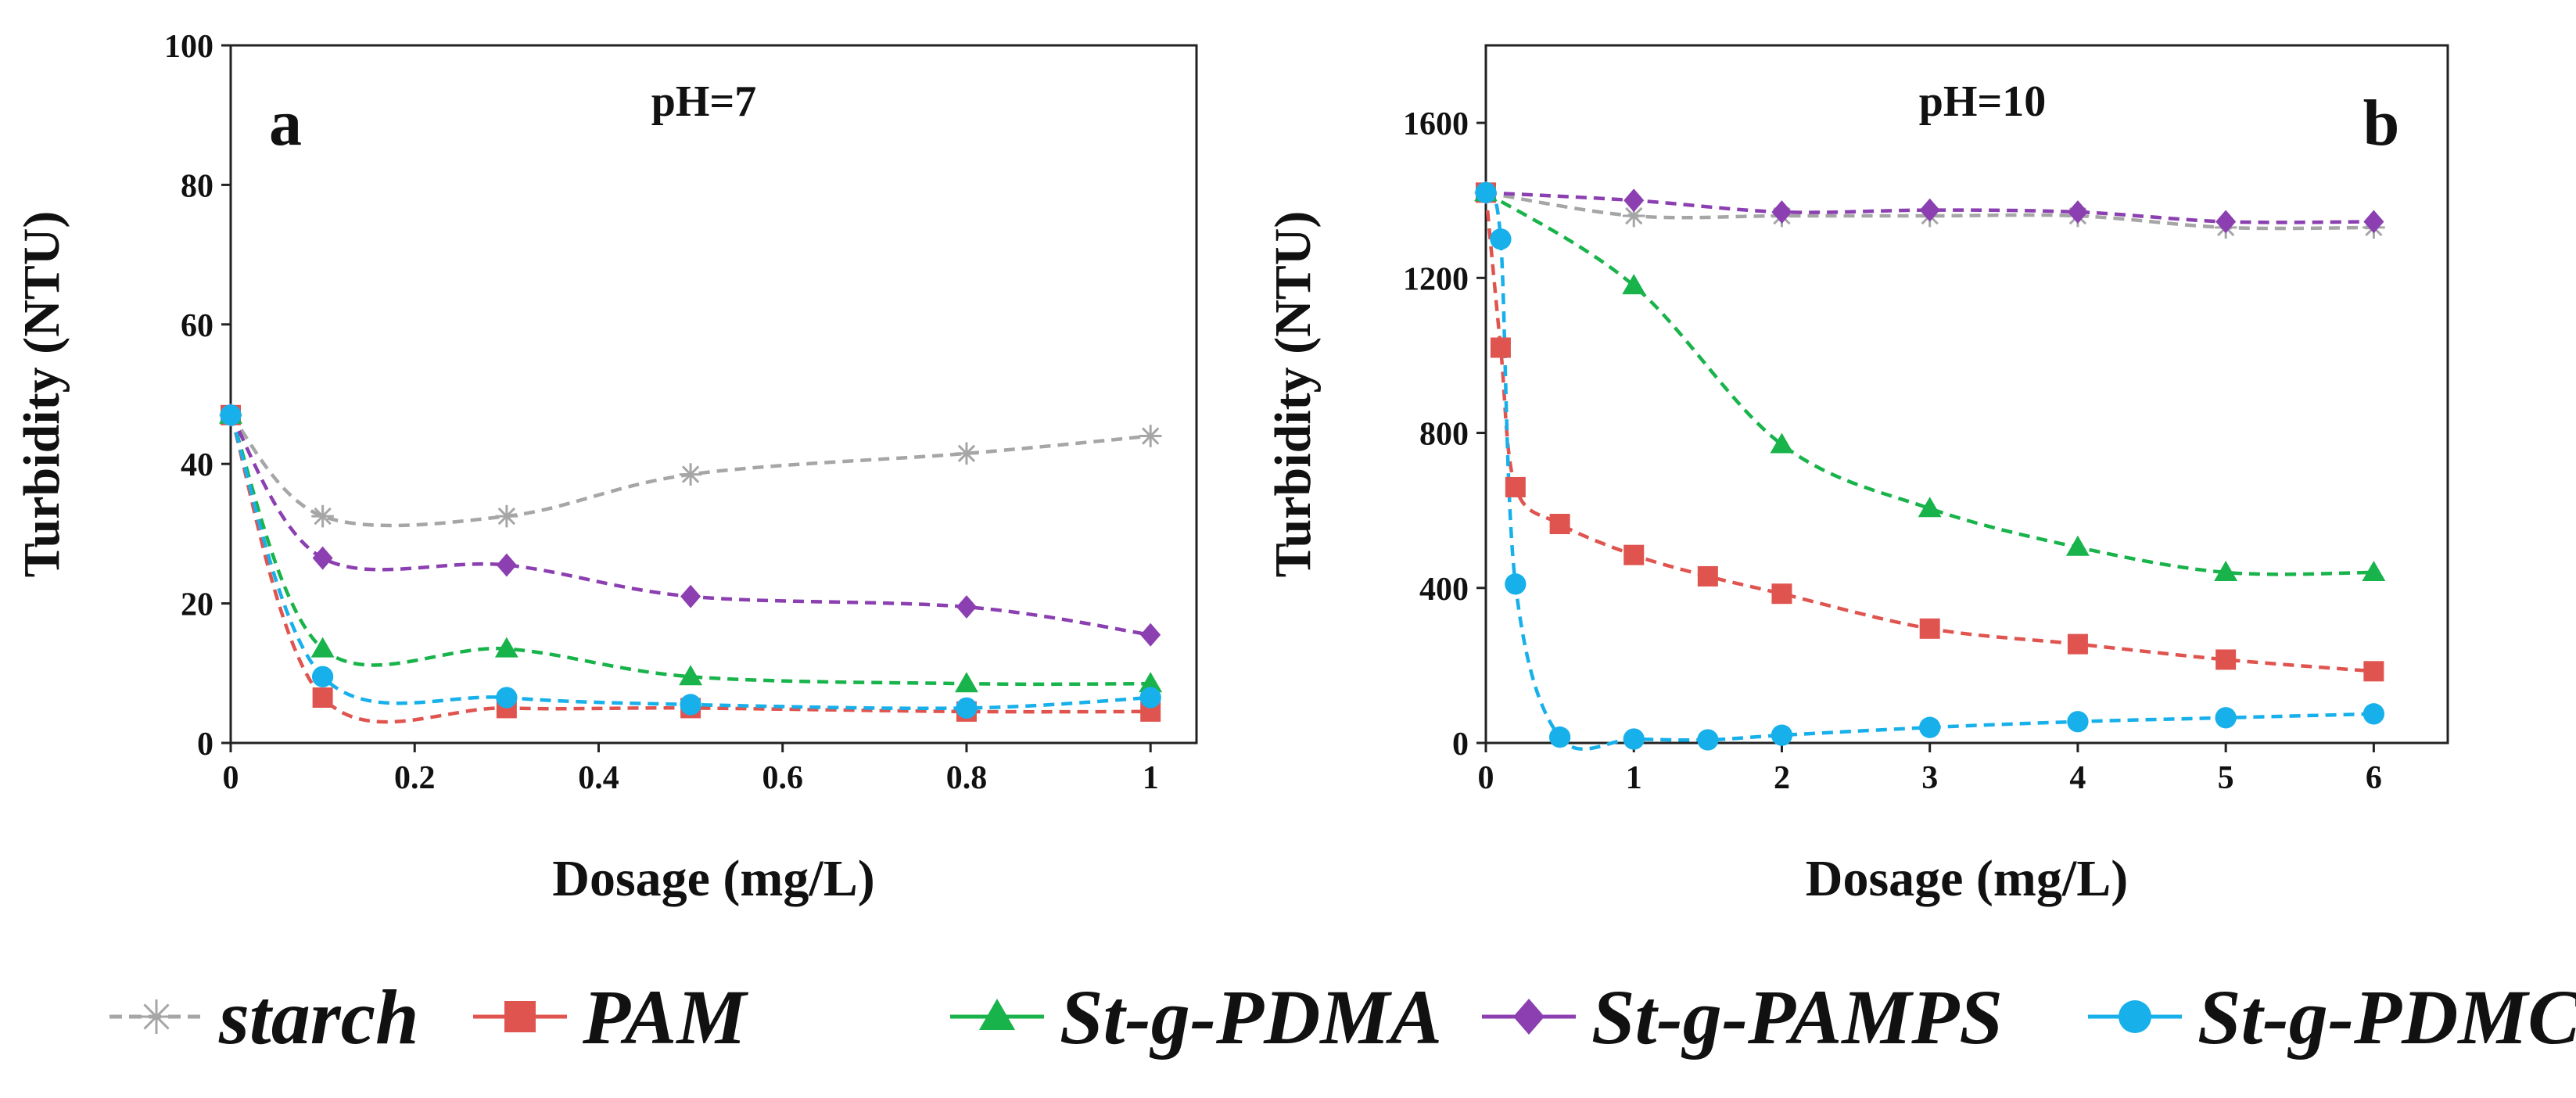 The width and height of the screenshot is (2576, 1098). What do you see at coordinates (1782, 778) in the screenshot?
I see `x-tick-label: 2` at bounding box center [1782, 778].